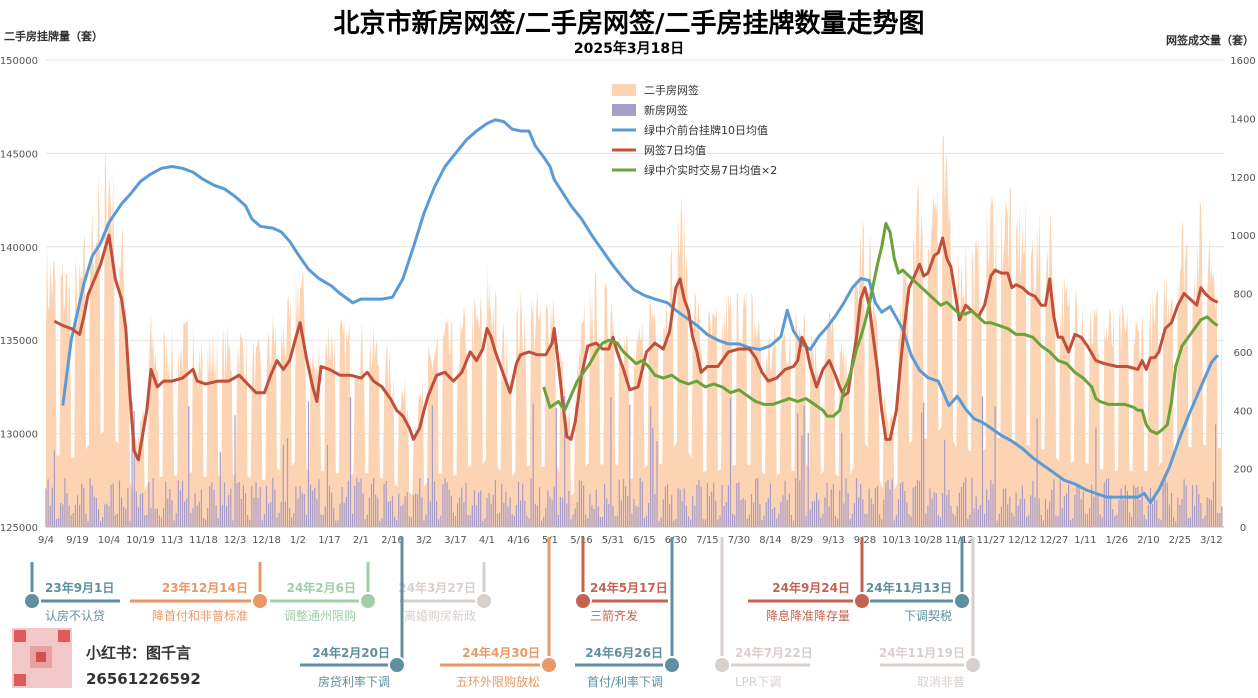  I want to click on footer-number: 26561226592, so click(143, 679).